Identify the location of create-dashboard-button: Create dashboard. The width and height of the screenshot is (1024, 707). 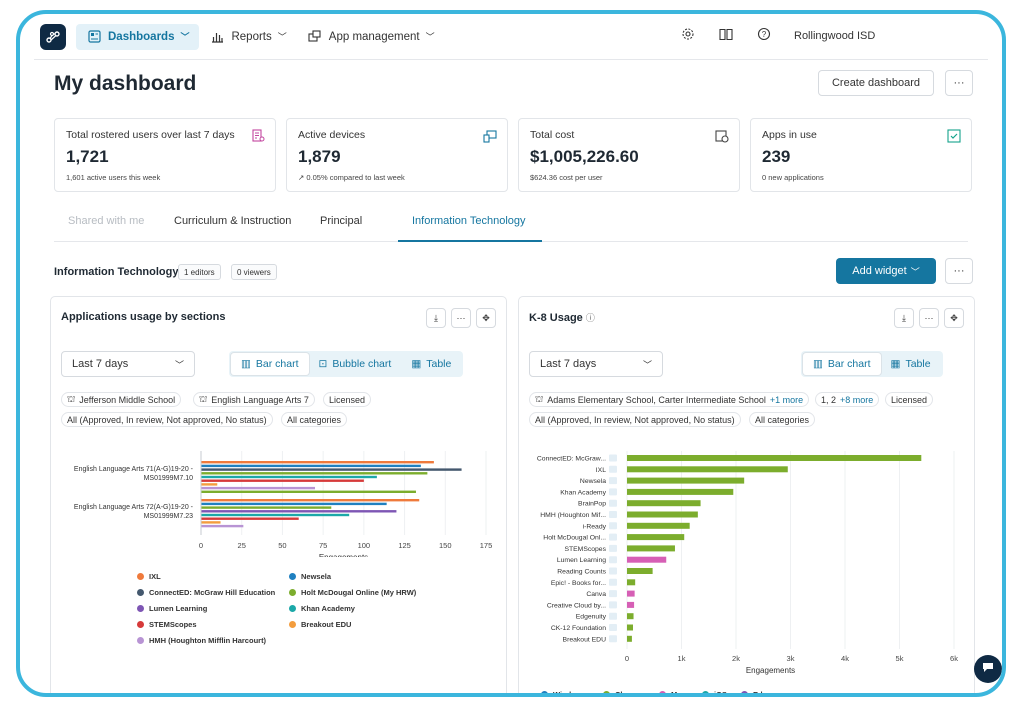
(876, 83).